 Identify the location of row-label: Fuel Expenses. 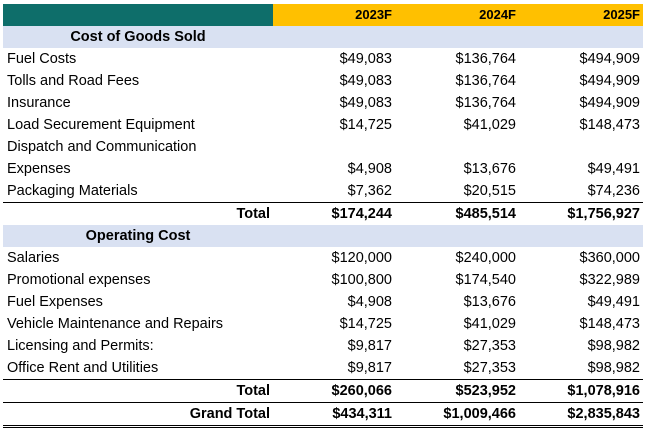
(55, 302).